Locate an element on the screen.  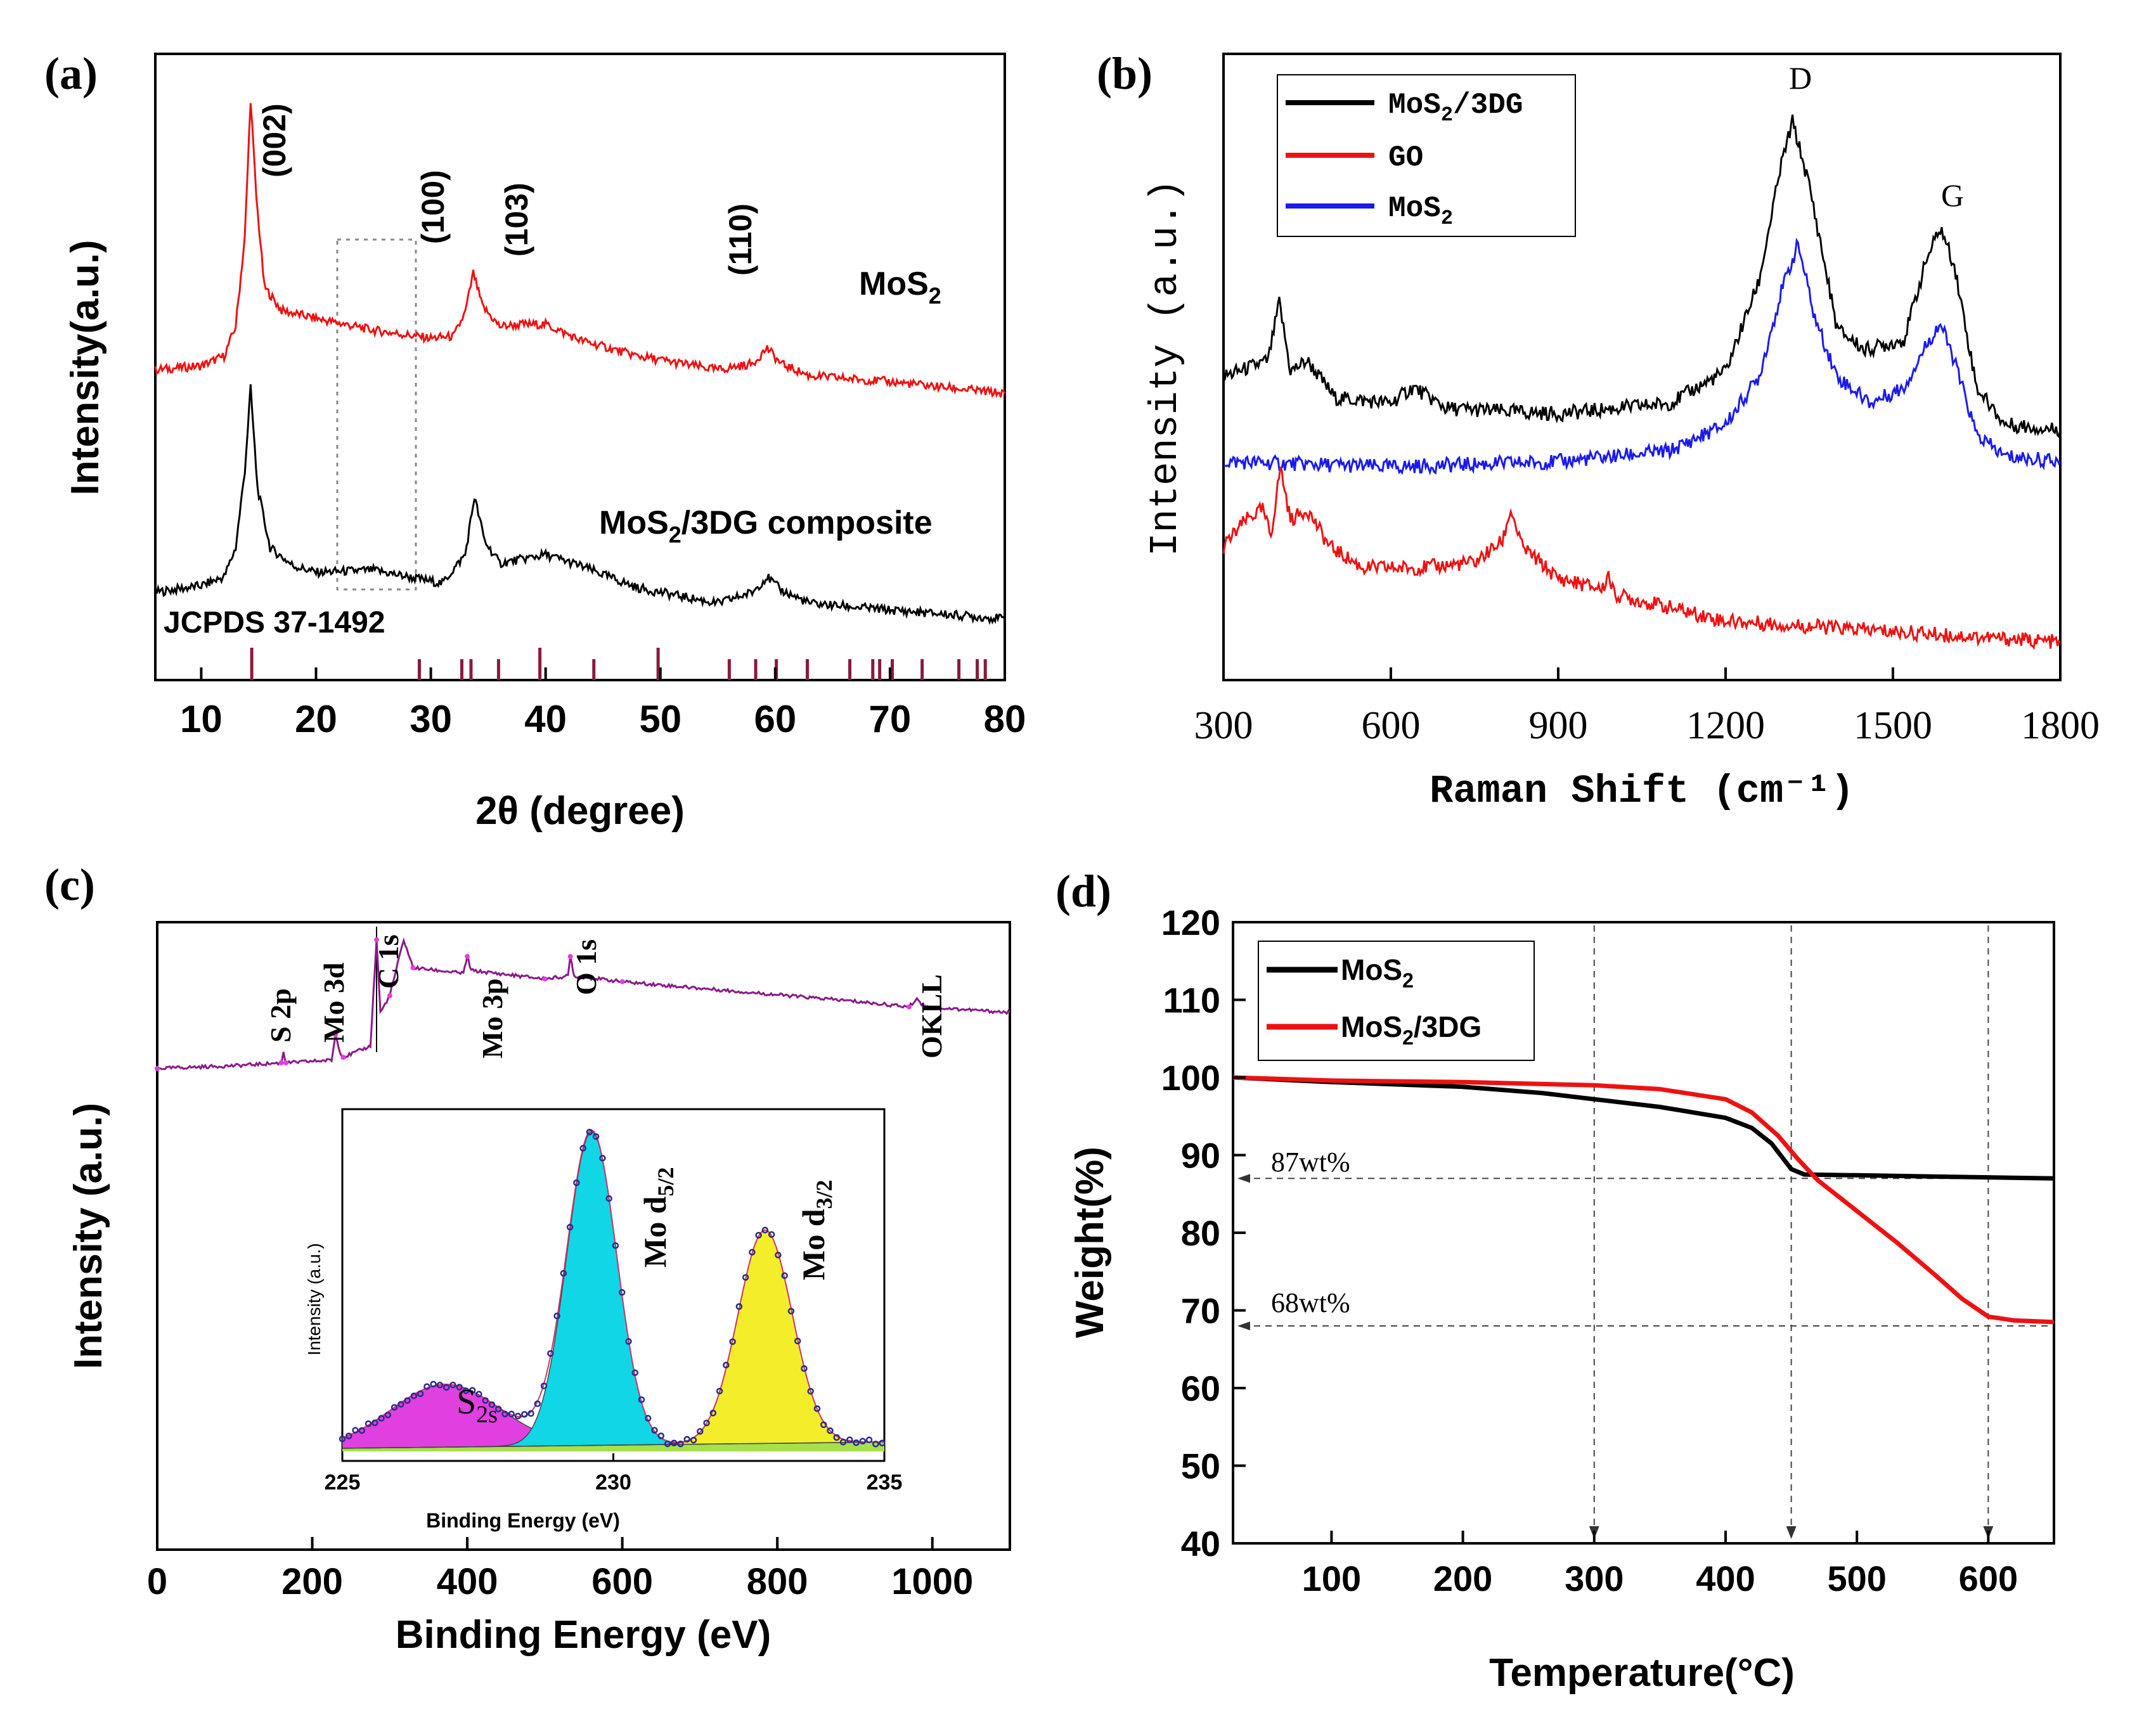
panel-c-x-ticks: 0 200 400 600 800 1000 is located at coordinates (560, 1569).